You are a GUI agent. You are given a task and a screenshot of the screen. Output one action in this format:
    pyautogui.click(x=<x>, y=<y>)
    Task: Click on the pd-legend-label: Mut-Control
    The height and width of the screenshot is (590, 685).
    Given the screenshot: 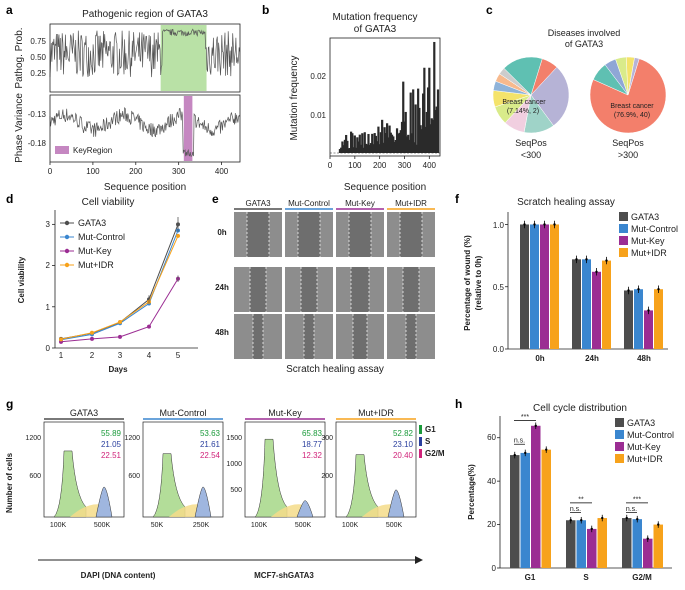 What is the action you would take?
    pyautogui.click(x=101, y=237)
    